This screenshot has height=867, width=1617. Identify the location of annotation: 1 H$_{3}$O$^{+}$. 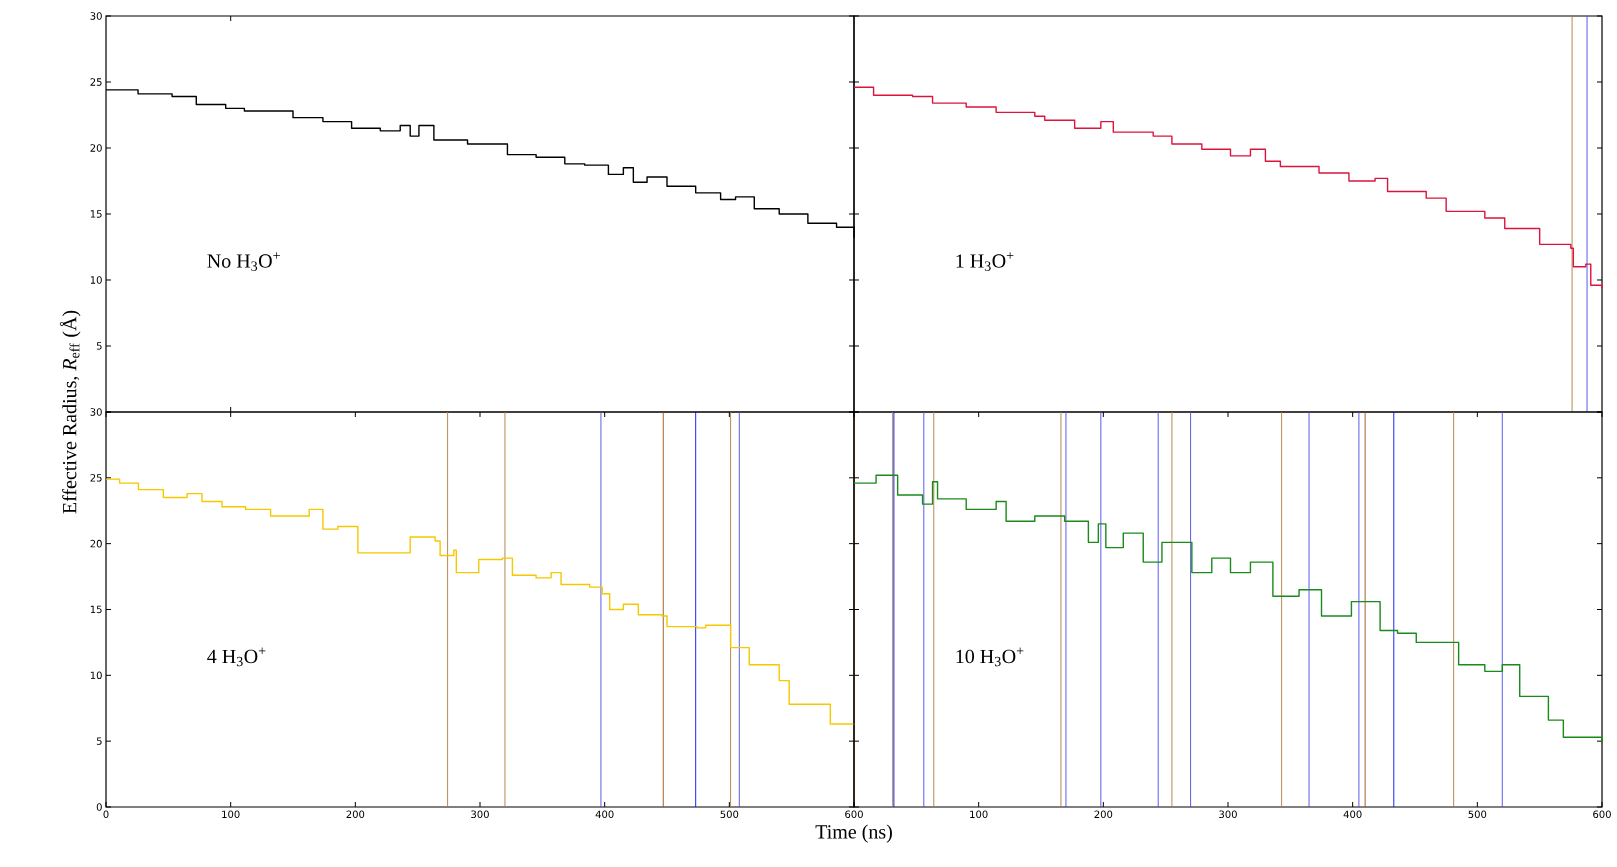
(985, 261).